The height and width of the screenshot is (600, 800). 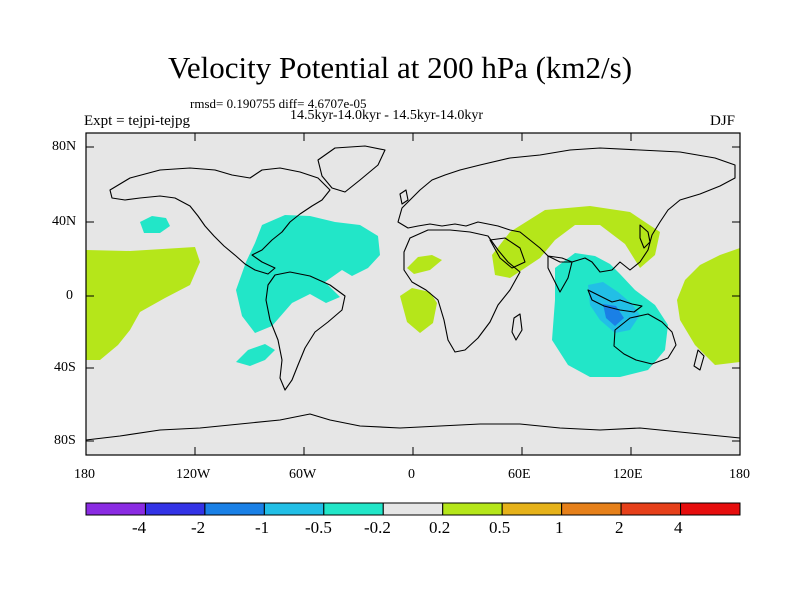 I want to click on y-label-0: 0, so click(x=69, y=295).